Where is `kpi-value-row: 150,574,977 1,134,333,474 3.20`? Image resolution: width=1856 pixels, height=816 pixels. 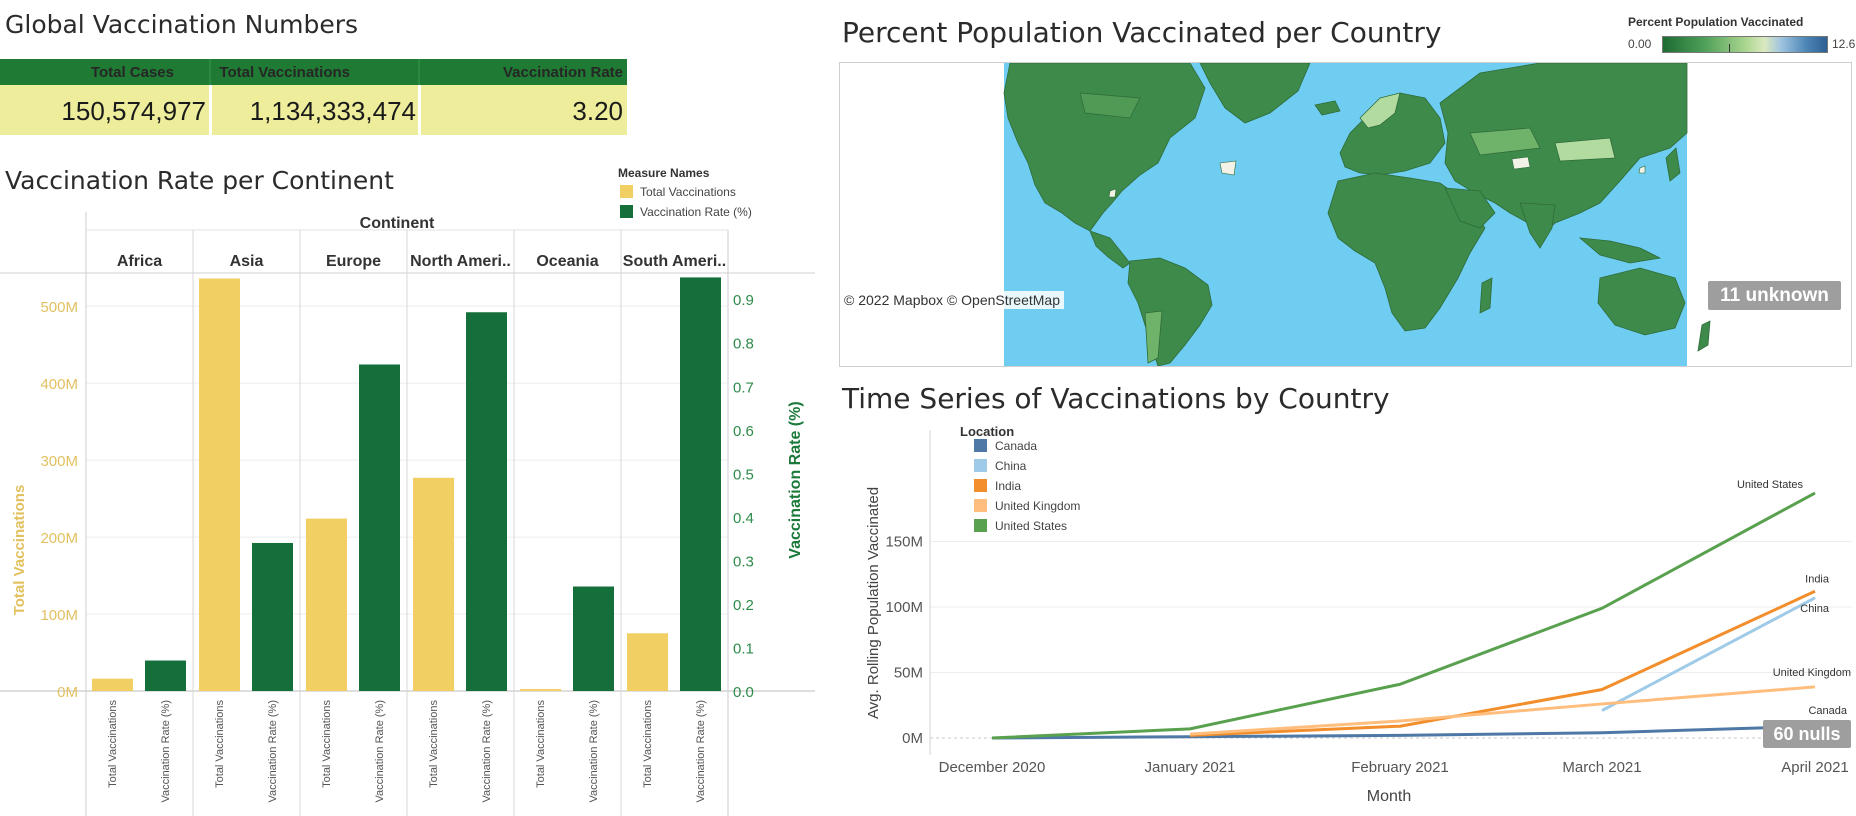
kpi-value-row: 150,574,977 1,134,333,474 3.20 is located at coordinates (313, 110).